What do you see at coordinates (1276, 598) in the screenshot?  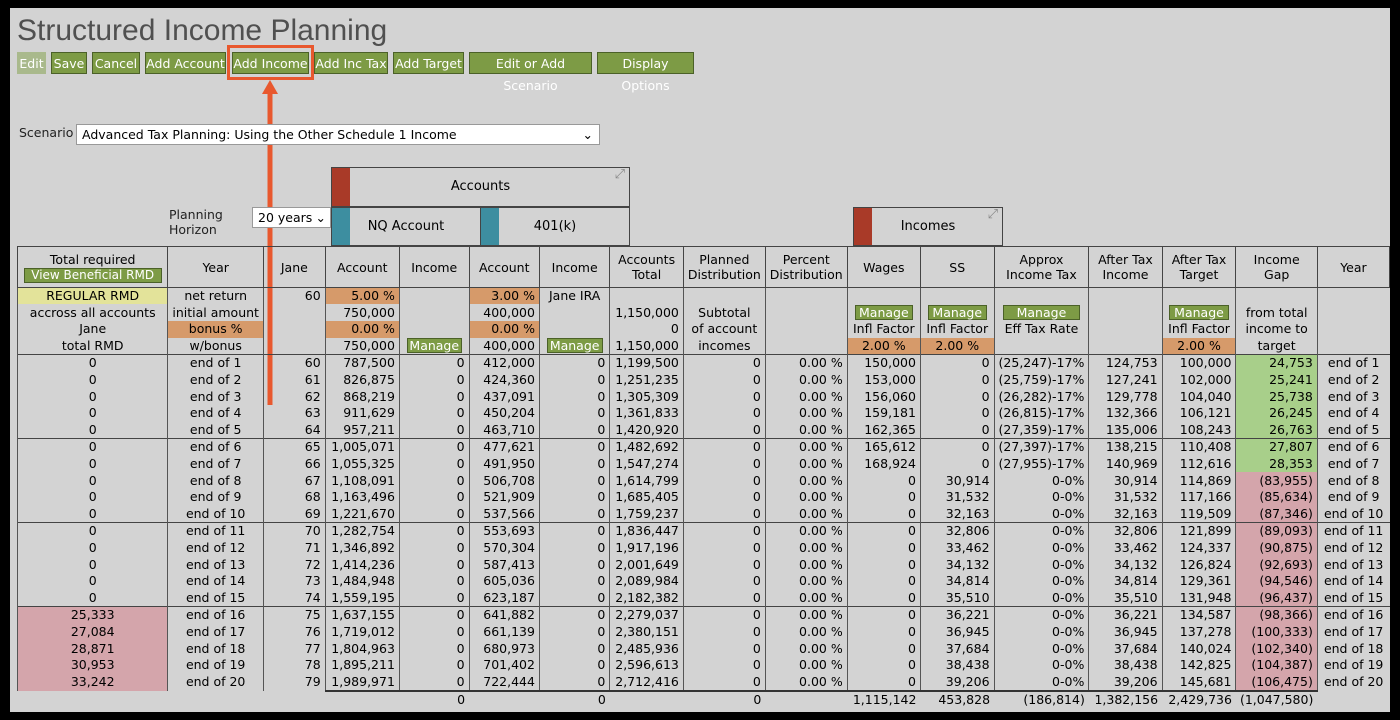 I see `data-cell: (96,437)` at bounding box center [1276, 598].